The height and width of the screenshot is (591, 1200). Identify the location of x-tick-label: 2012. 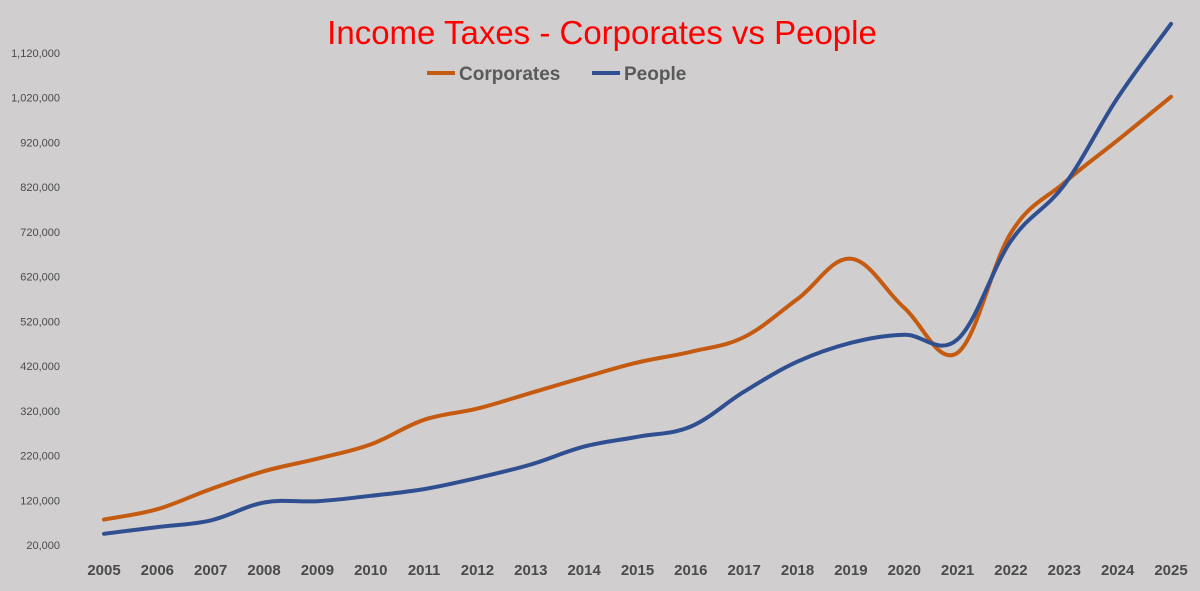
(477, 570).